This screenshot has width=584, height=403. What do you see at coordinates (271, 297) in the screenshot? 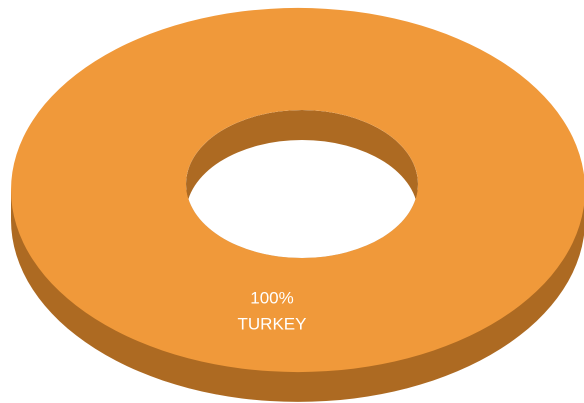
I see `slice-value-label: 100%` at bounding box center [271, 297].